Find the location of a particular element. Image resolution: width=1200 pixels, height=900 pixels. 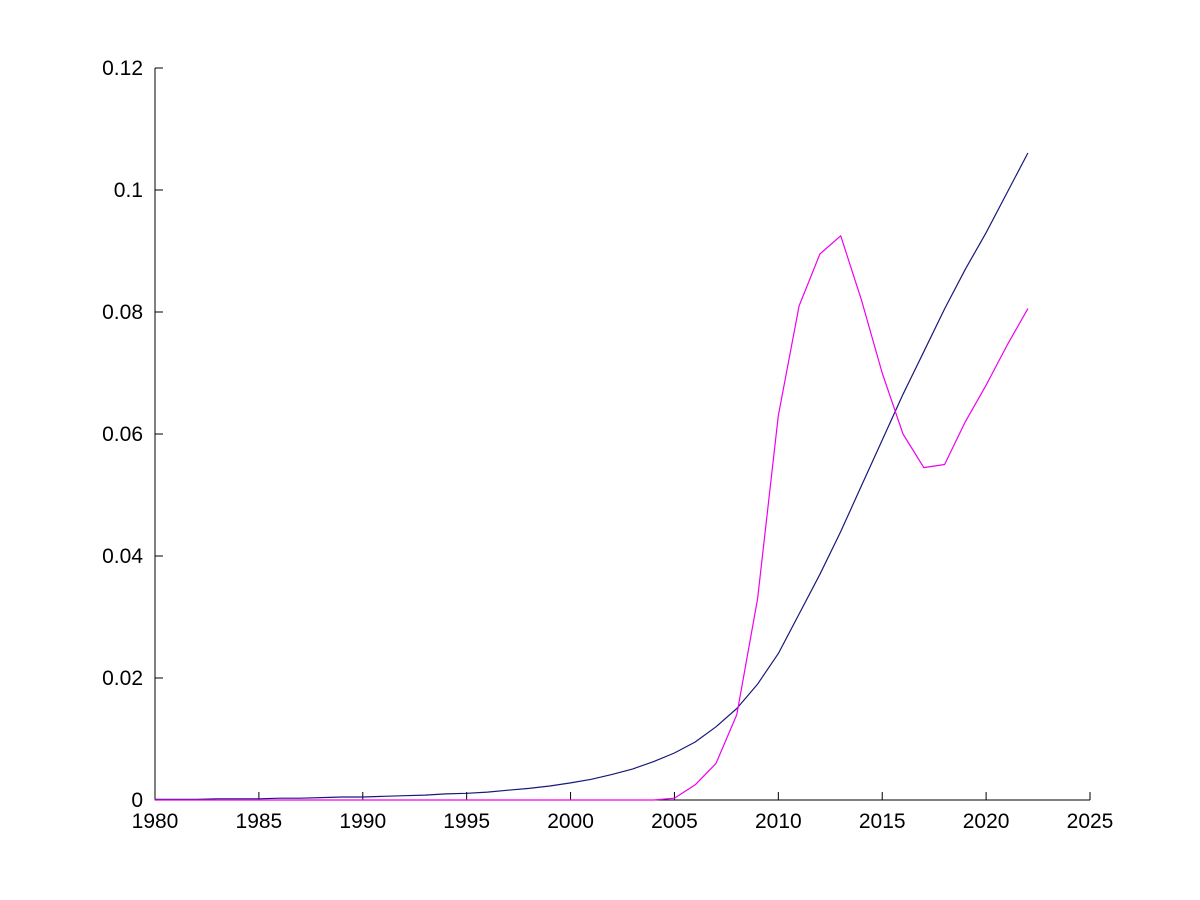

x-tick-label: 2020 is located at coordinates (986, 821).